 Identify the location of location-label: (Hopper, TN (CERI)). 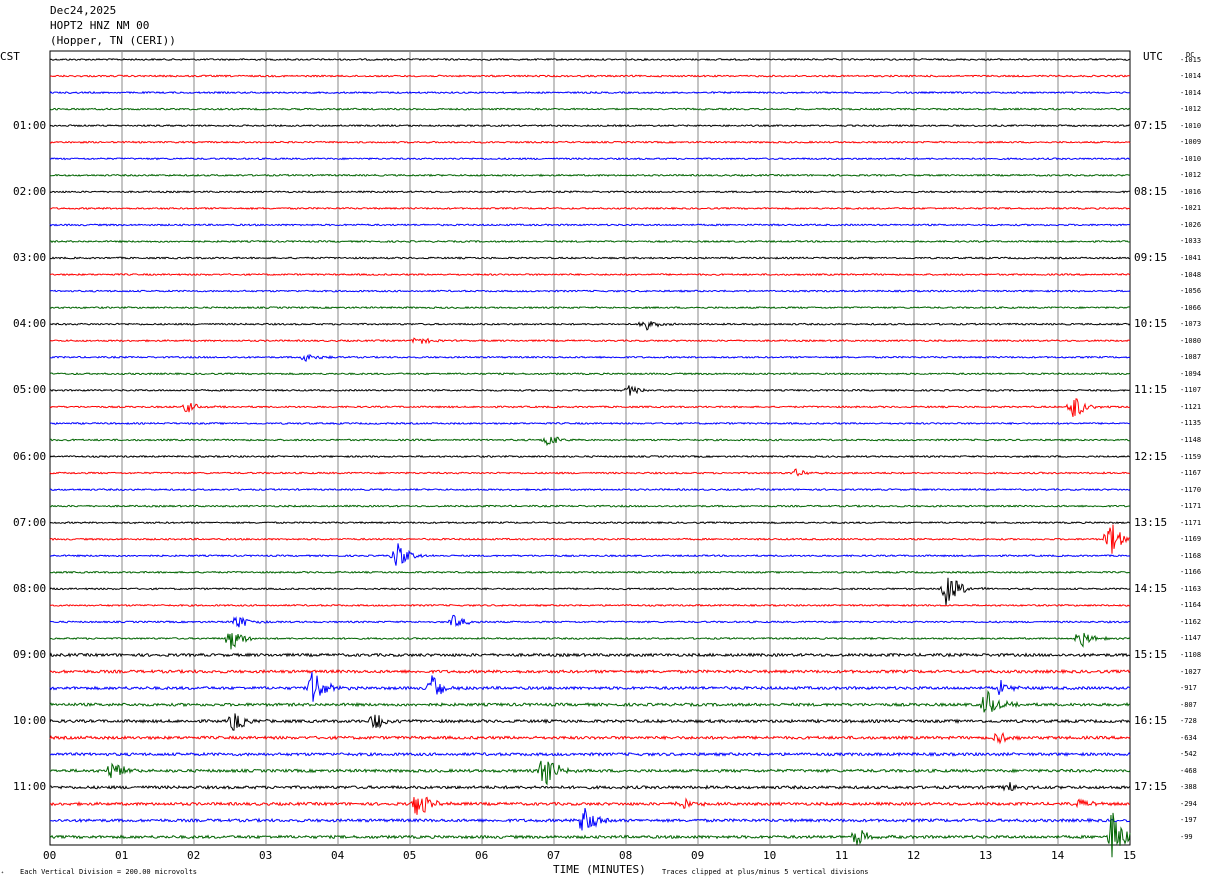
(113, 40).